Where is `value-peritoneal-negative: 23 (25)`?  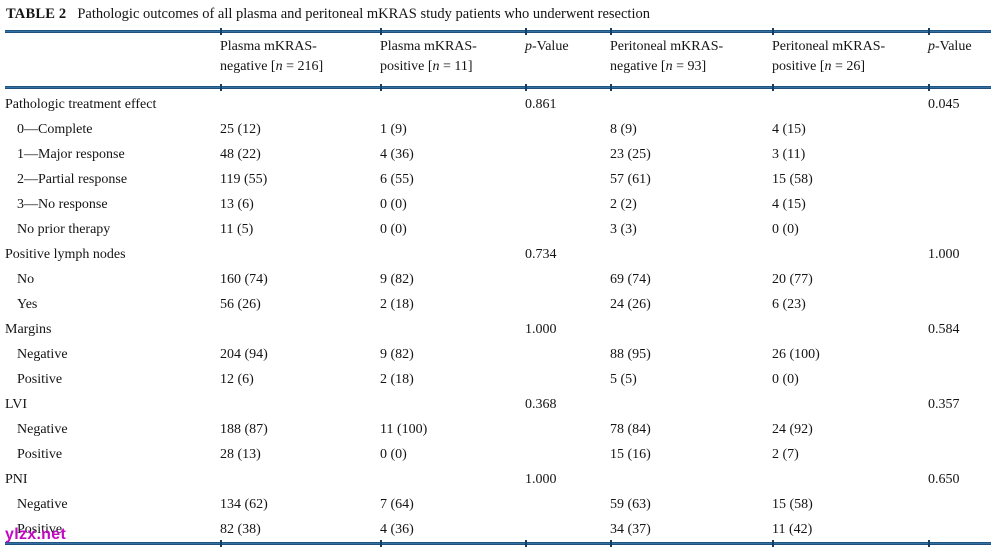
value-peritoneal-negative: 23 (25) is located at coordinates (630, 154).